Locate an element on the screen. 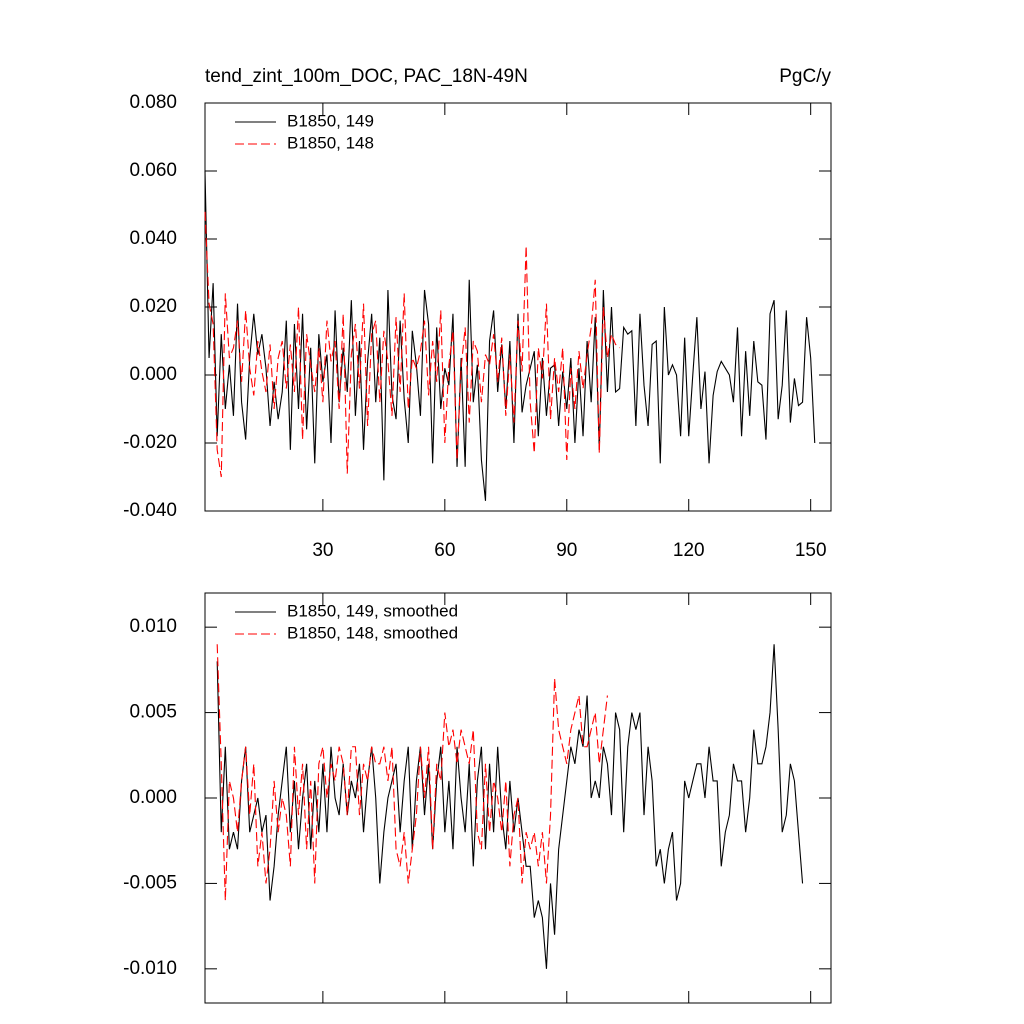  x-tick-label: 150 is located at coordinates (811, 550).